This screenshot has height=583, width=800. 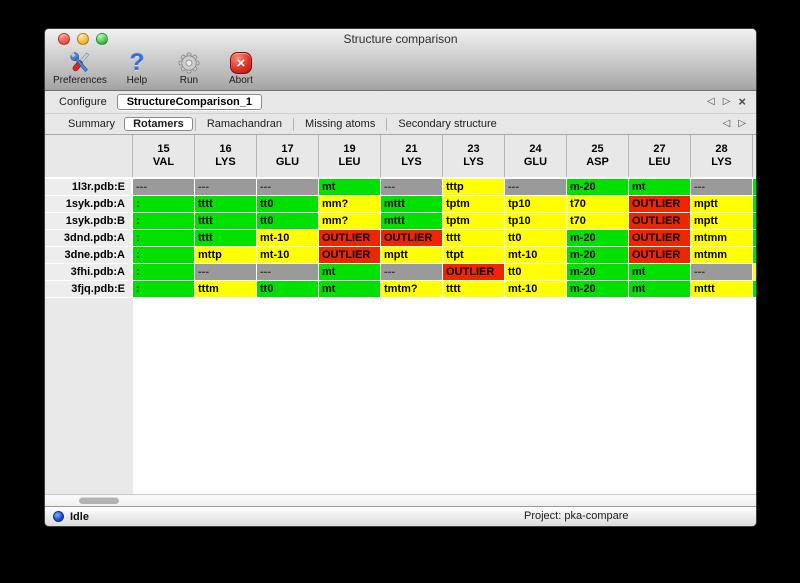 What do you see at coordinates (742, 123) in the screenshot?
I see `tabs-scroll-right-icon: ▷` at bounding box center [742, 123].